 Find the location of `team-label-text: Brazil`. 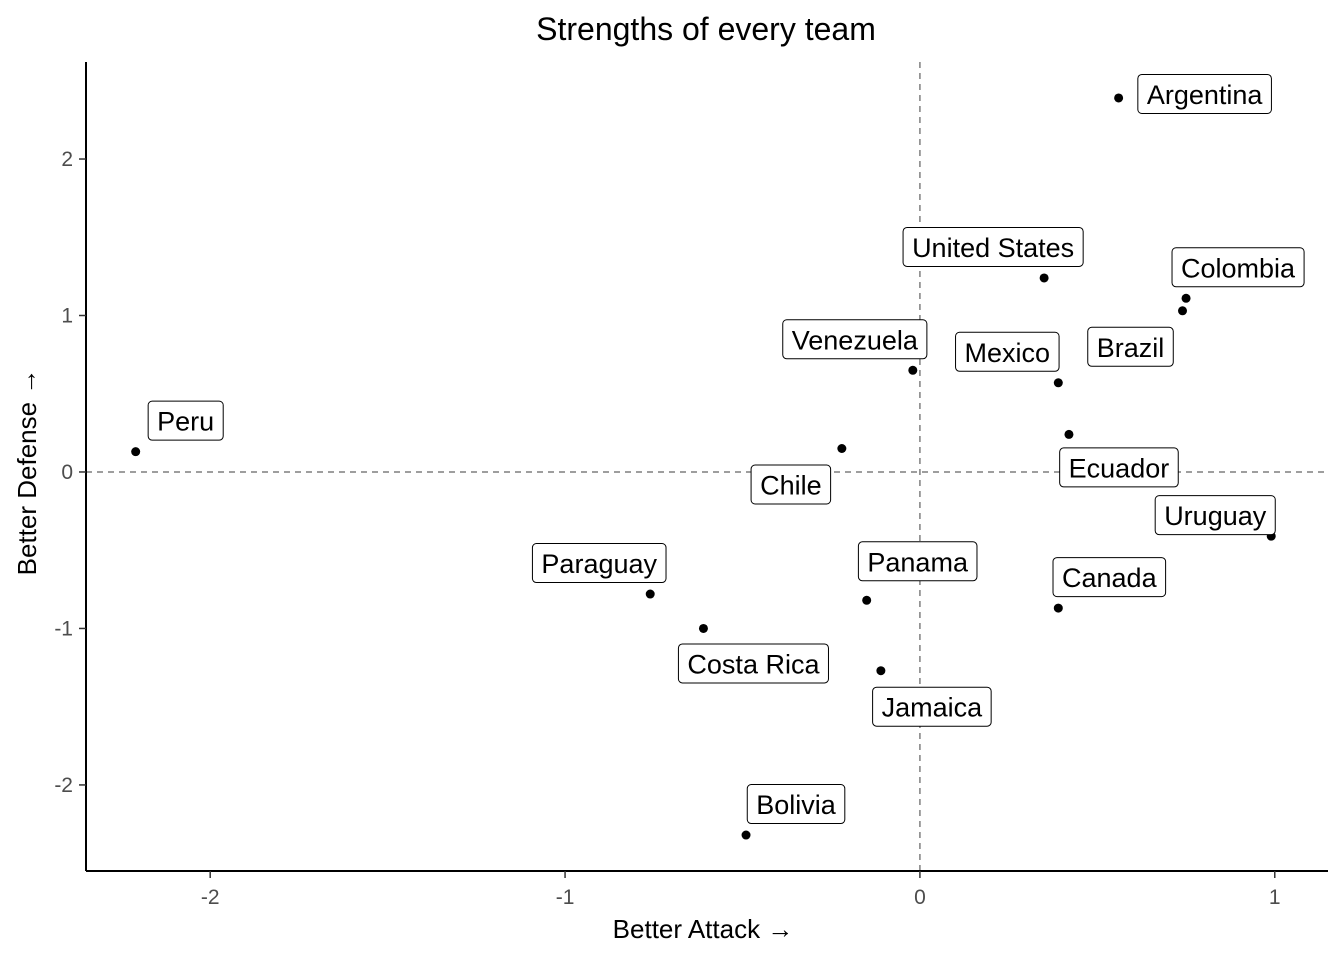

team-label-text: Brazil is located at coordinates (1131, 348).